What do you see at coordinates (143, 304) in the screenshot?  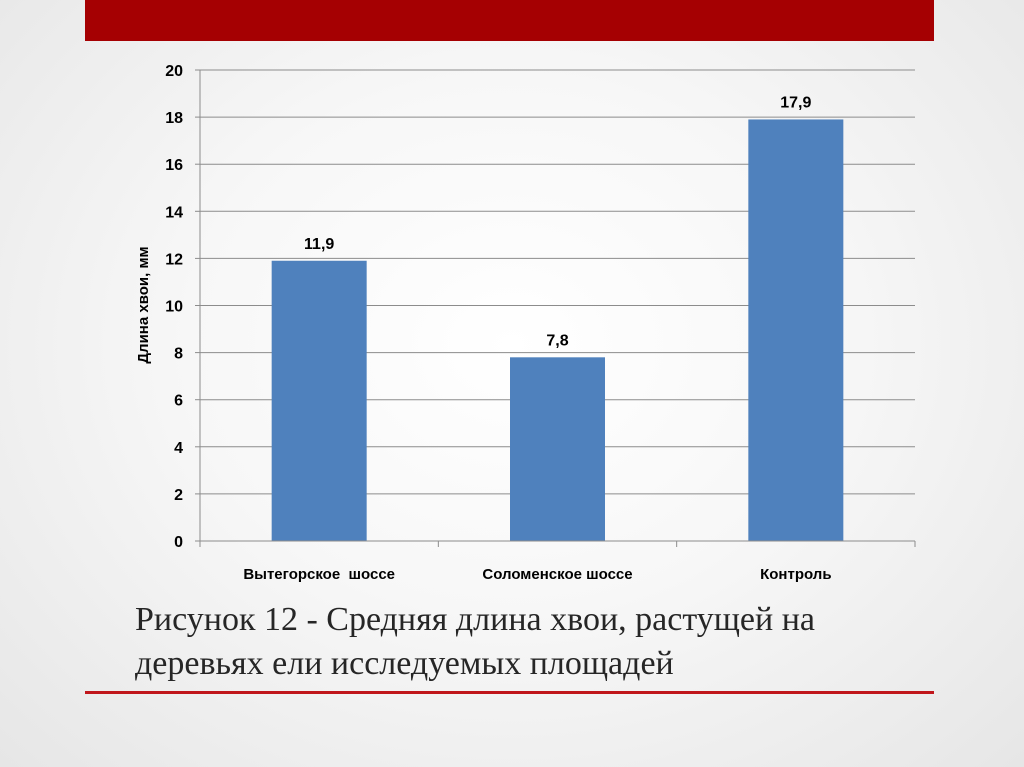 I see `y-axis-label: Длина хвои, мм` at bounding box center [143, 304].